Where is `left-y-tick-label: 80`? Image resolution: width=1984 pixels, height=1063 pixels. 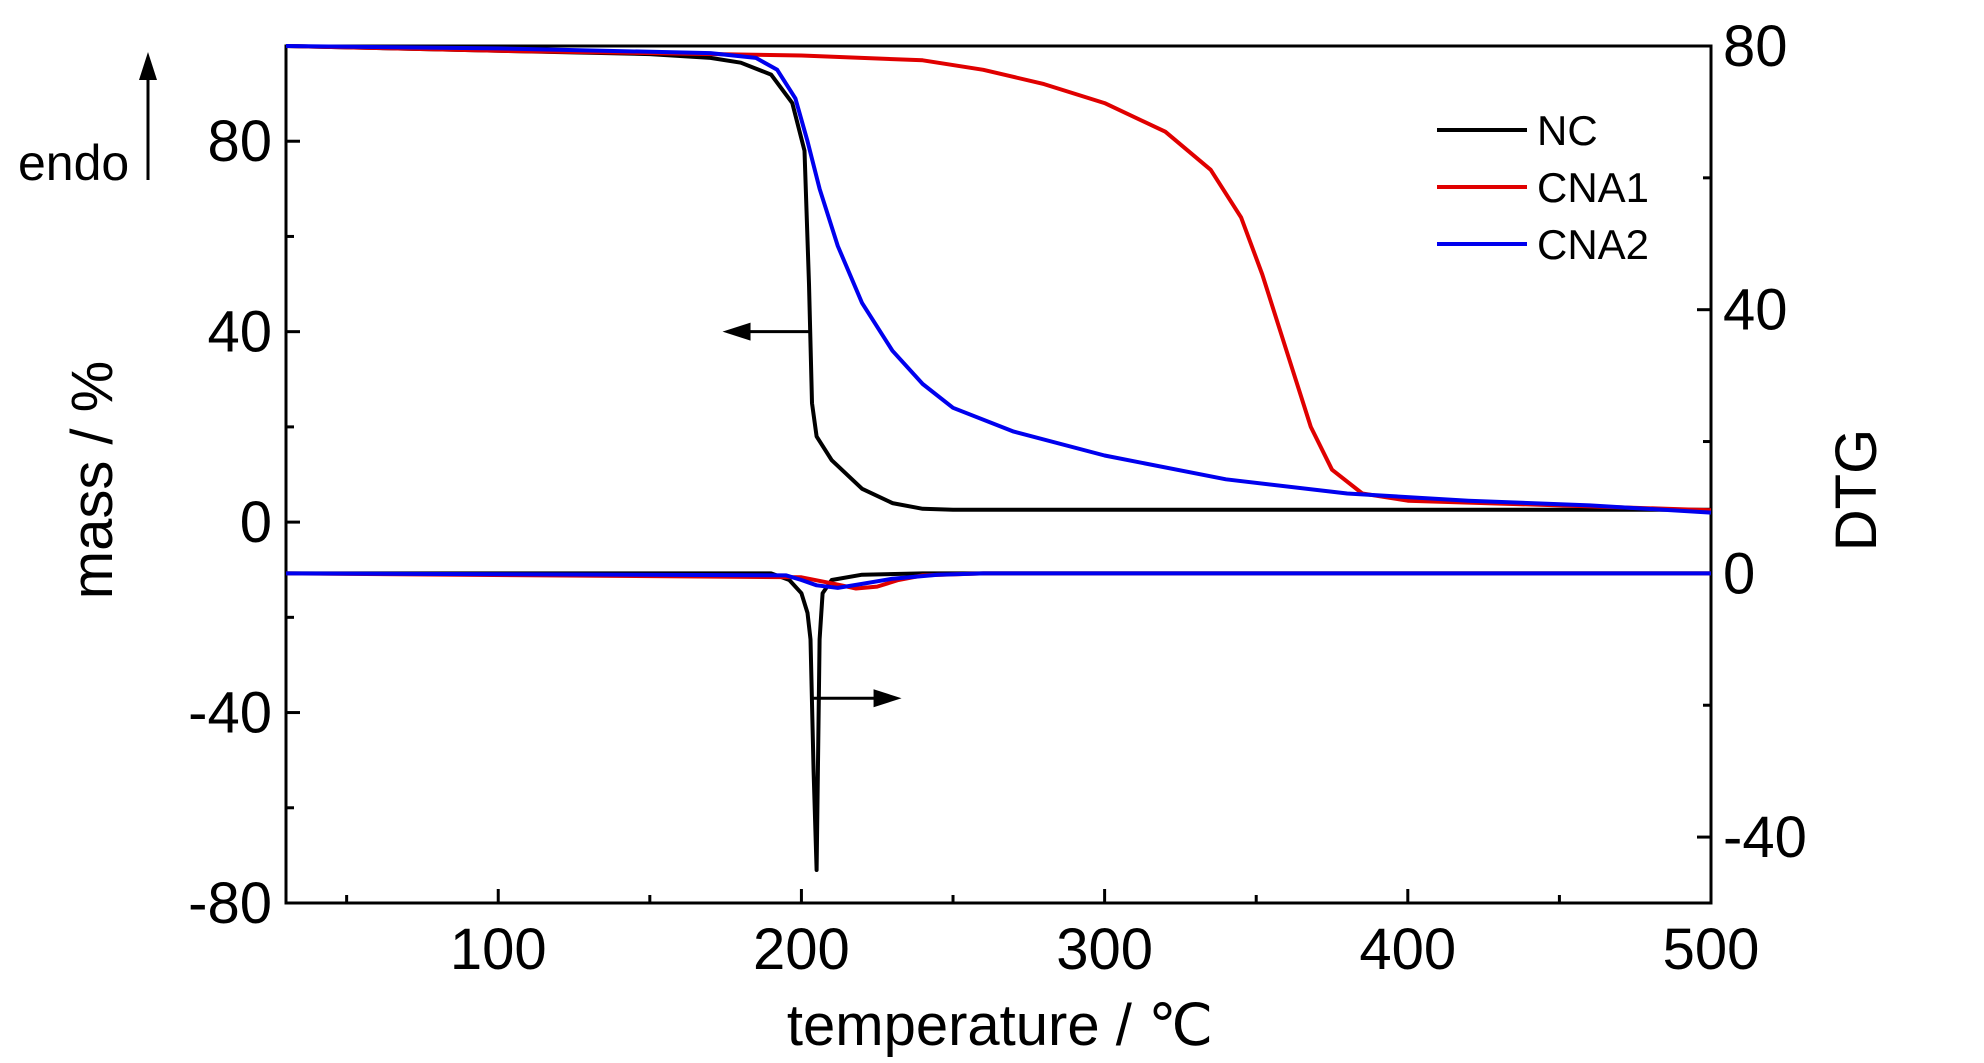
left-y-tick-label: 80 is located at coordinates (239, 141).